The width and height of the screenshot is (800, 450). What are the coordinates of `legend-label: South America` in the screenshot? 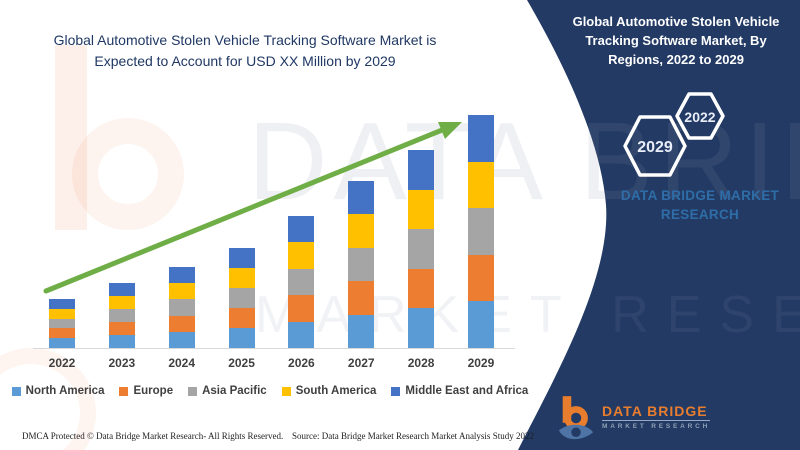 It's located at (336, 391).